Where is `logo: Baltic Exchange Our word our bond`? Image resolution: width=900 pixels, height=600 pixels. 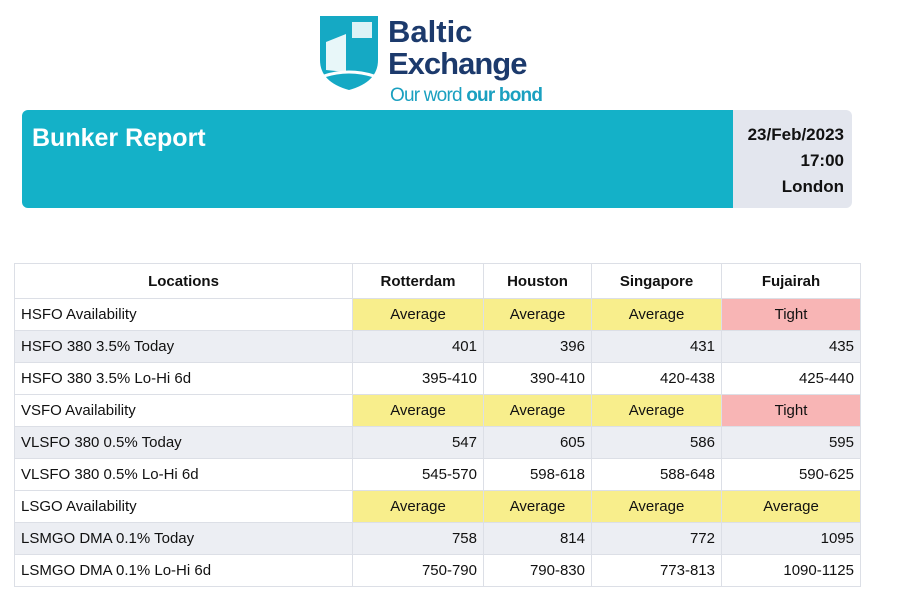
logo: Baltic Exchange Our word our bond is located at coordinates (431, 60).